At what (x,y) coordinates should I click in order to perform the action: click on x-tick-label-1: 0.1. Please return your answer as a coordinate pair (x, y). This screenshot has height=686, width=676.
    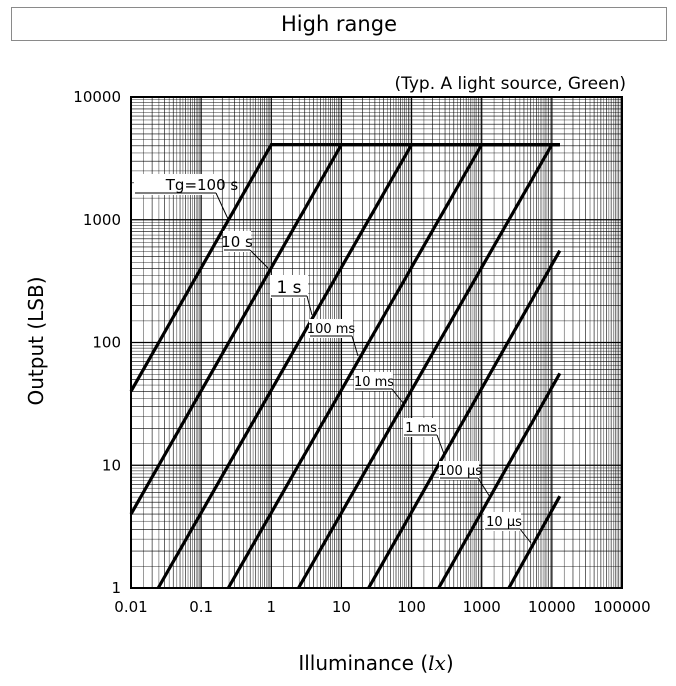
    Looking at the image, I should click on (201, 607).